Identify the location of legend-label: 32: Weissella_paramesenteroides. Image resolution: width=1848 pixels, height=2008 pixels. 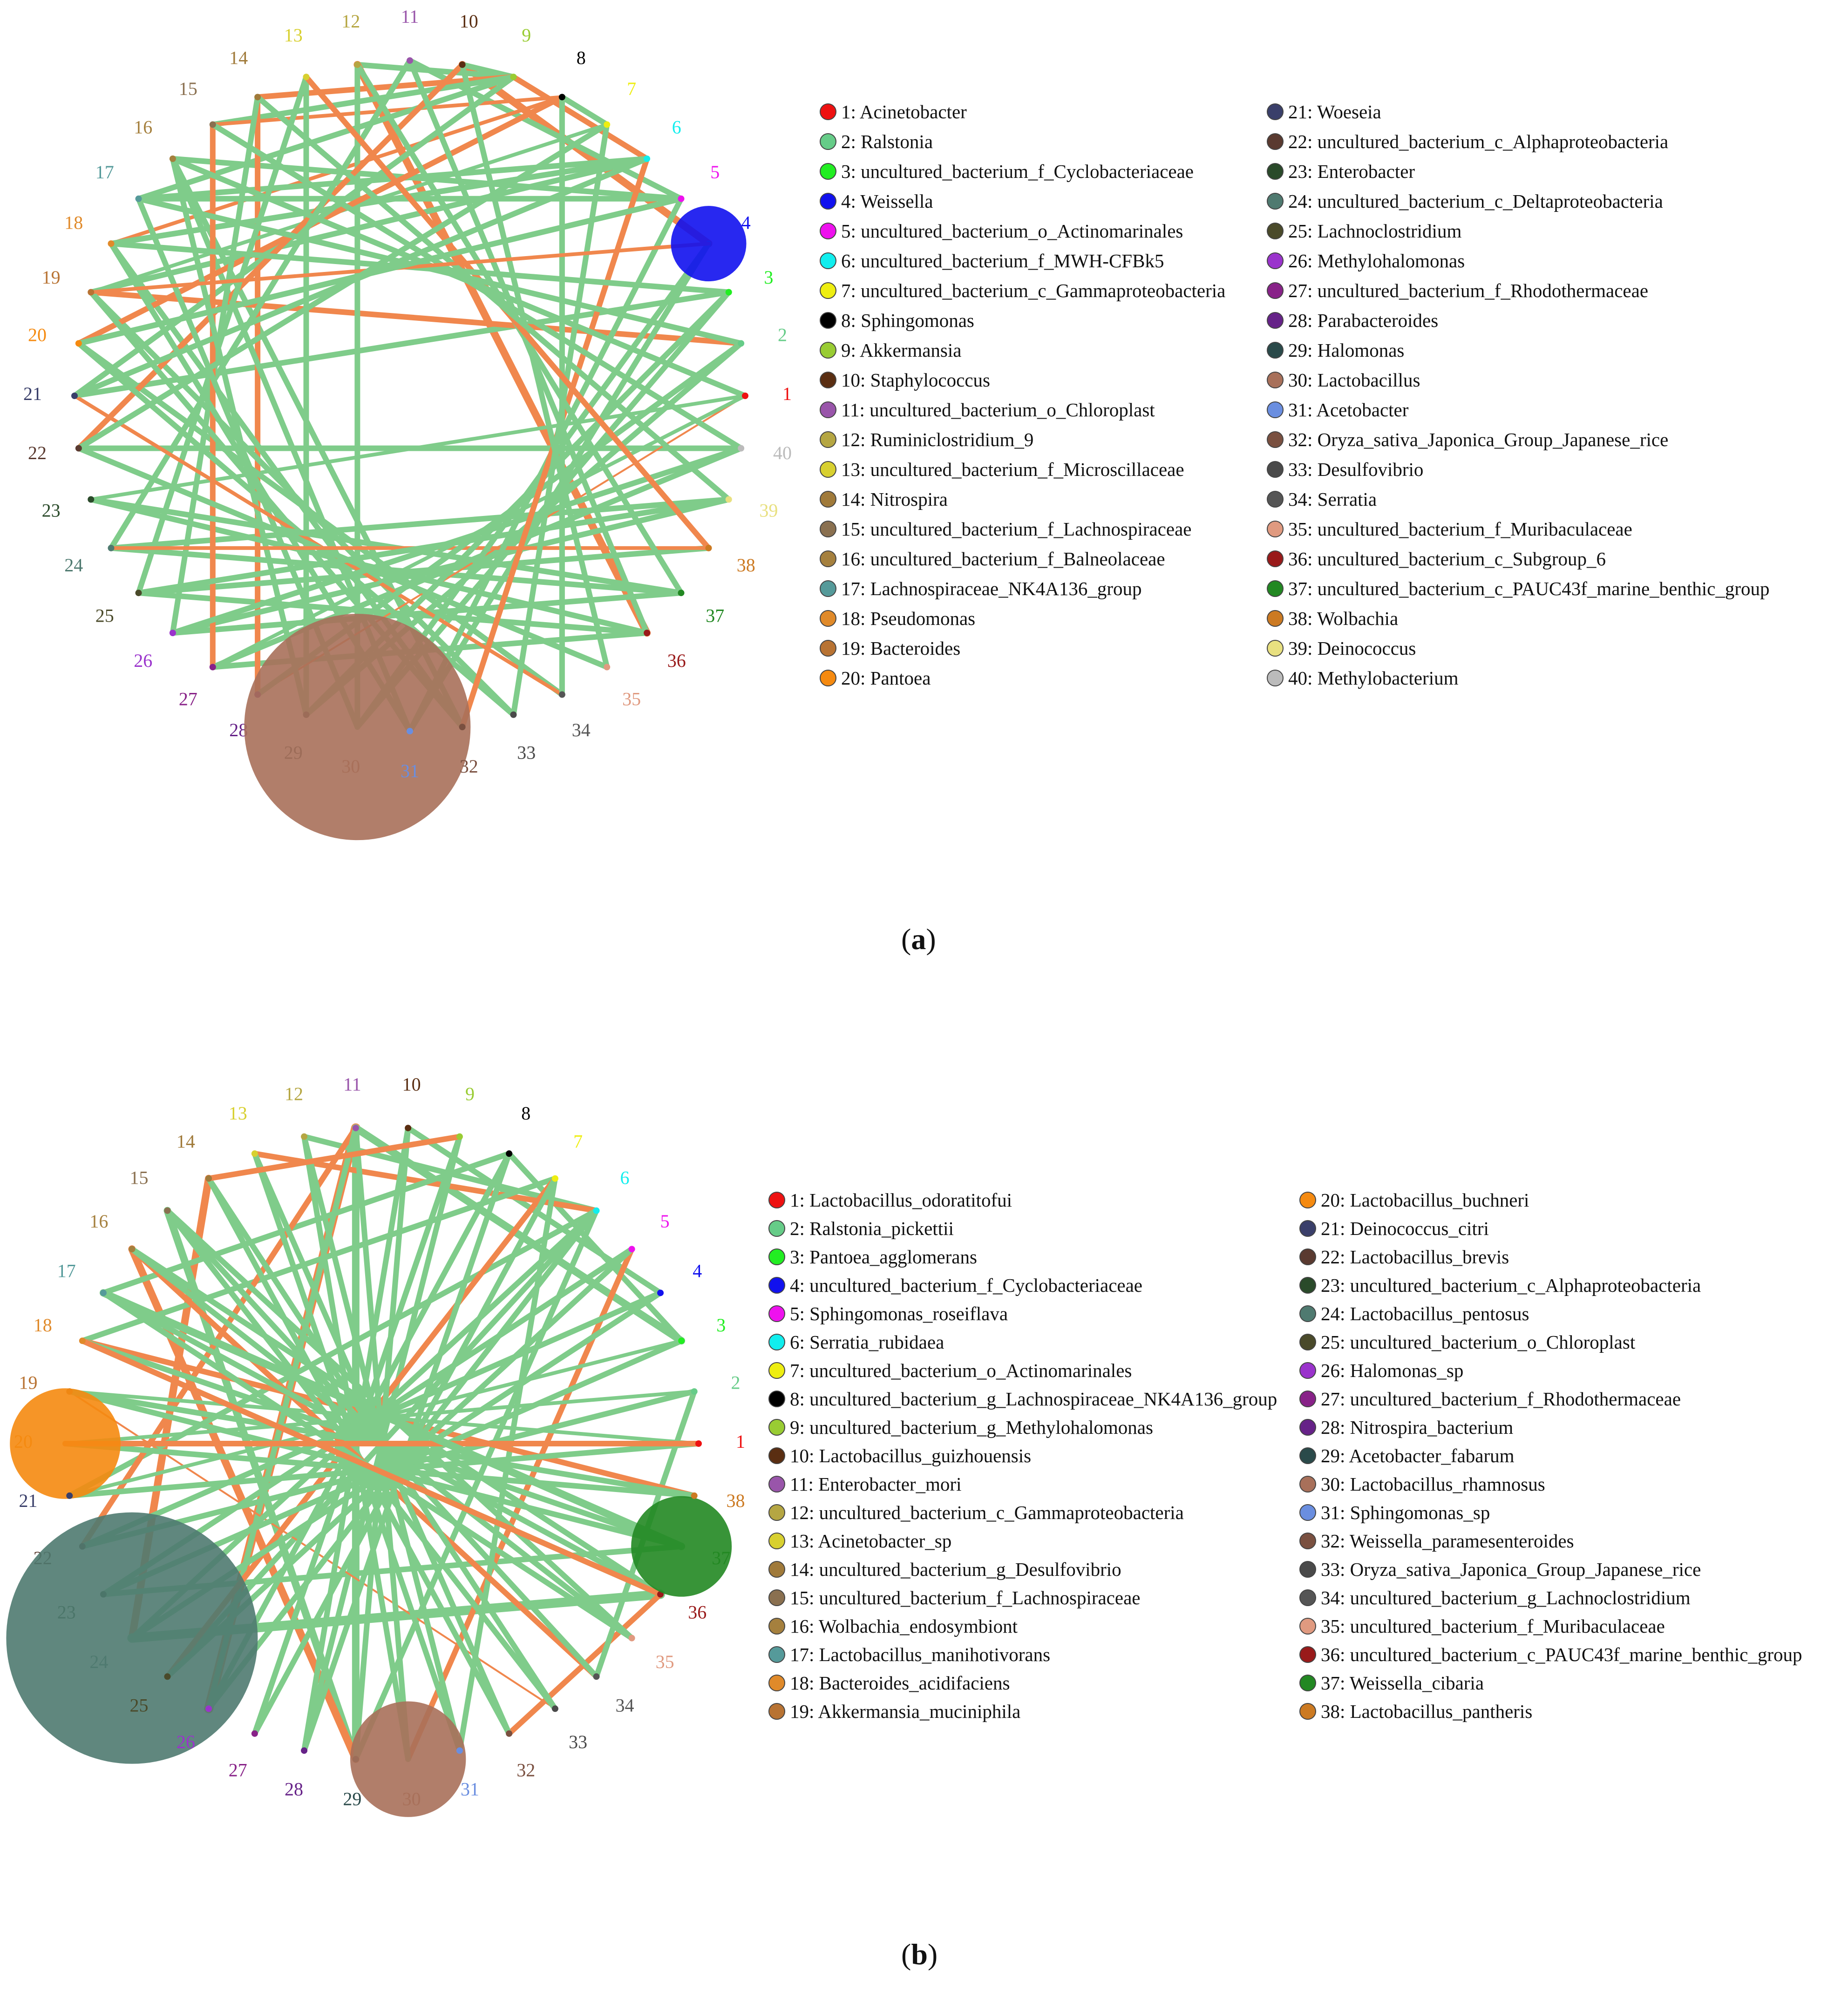
(1447, 1541).